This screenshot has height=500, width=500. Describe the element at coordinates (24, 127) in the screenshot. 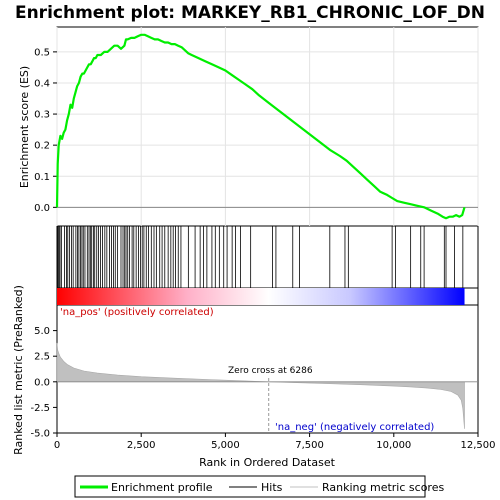

I see `es-y-axis-label: Enrichment score (ES)` at that location.